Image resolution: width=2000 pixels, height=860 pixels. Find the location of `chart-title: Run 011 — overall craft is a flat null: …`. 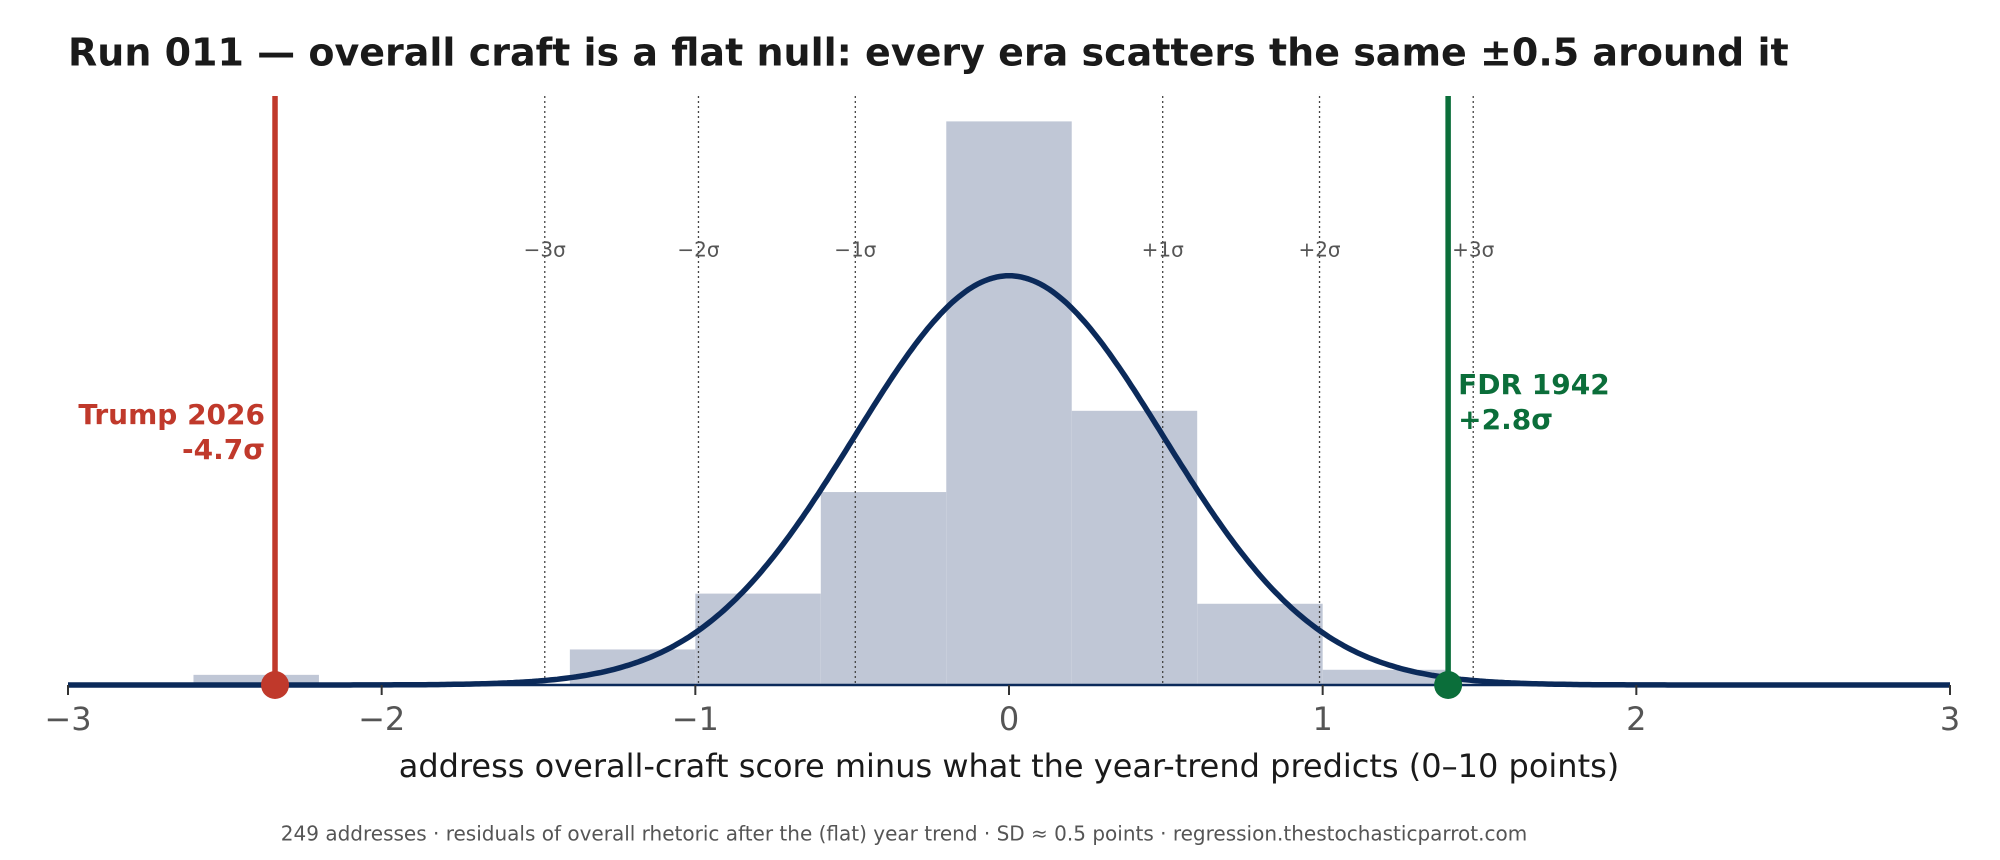

chart-title: Run 011 — overall craft is a flat null: … is located at coordinates (928, 53).